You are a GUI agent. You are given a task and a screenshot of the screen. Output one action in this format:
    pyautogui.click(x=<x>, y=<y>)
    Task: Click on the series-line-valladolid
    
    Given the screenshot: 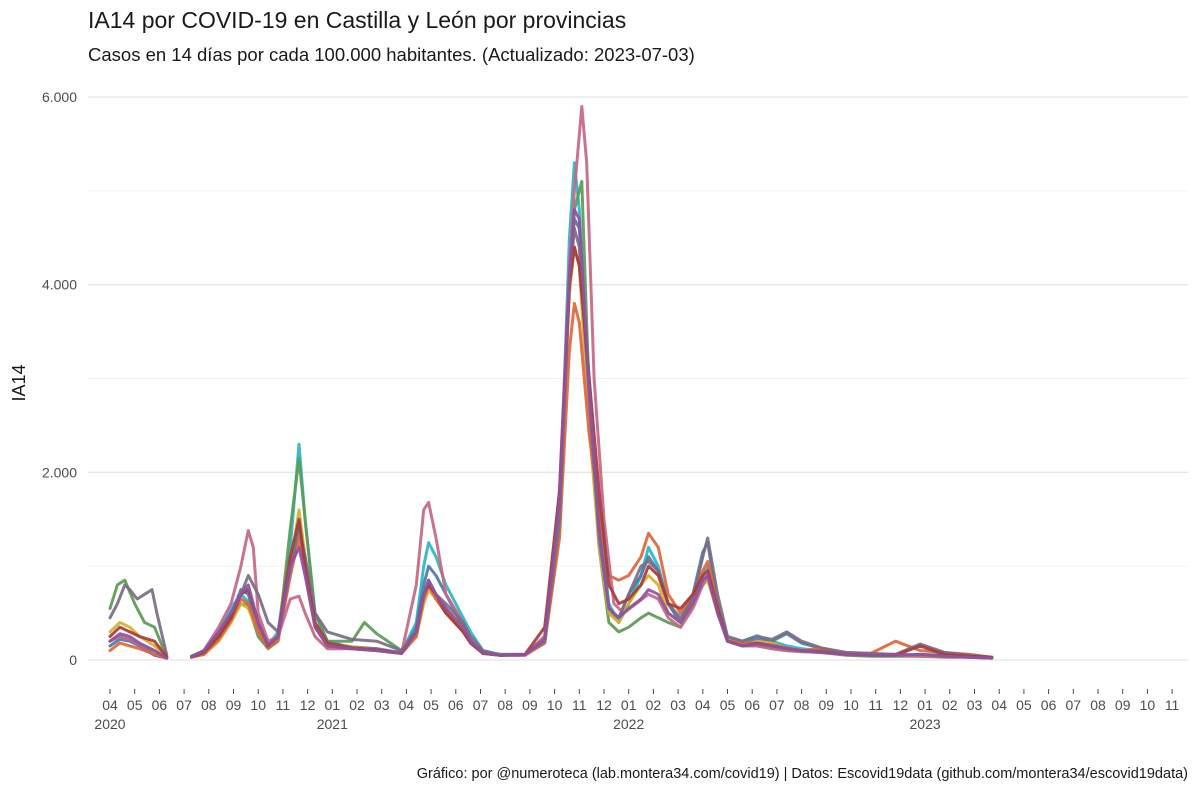 What is the action you would take?
    pyautogui.click(x=138, y=642)
    